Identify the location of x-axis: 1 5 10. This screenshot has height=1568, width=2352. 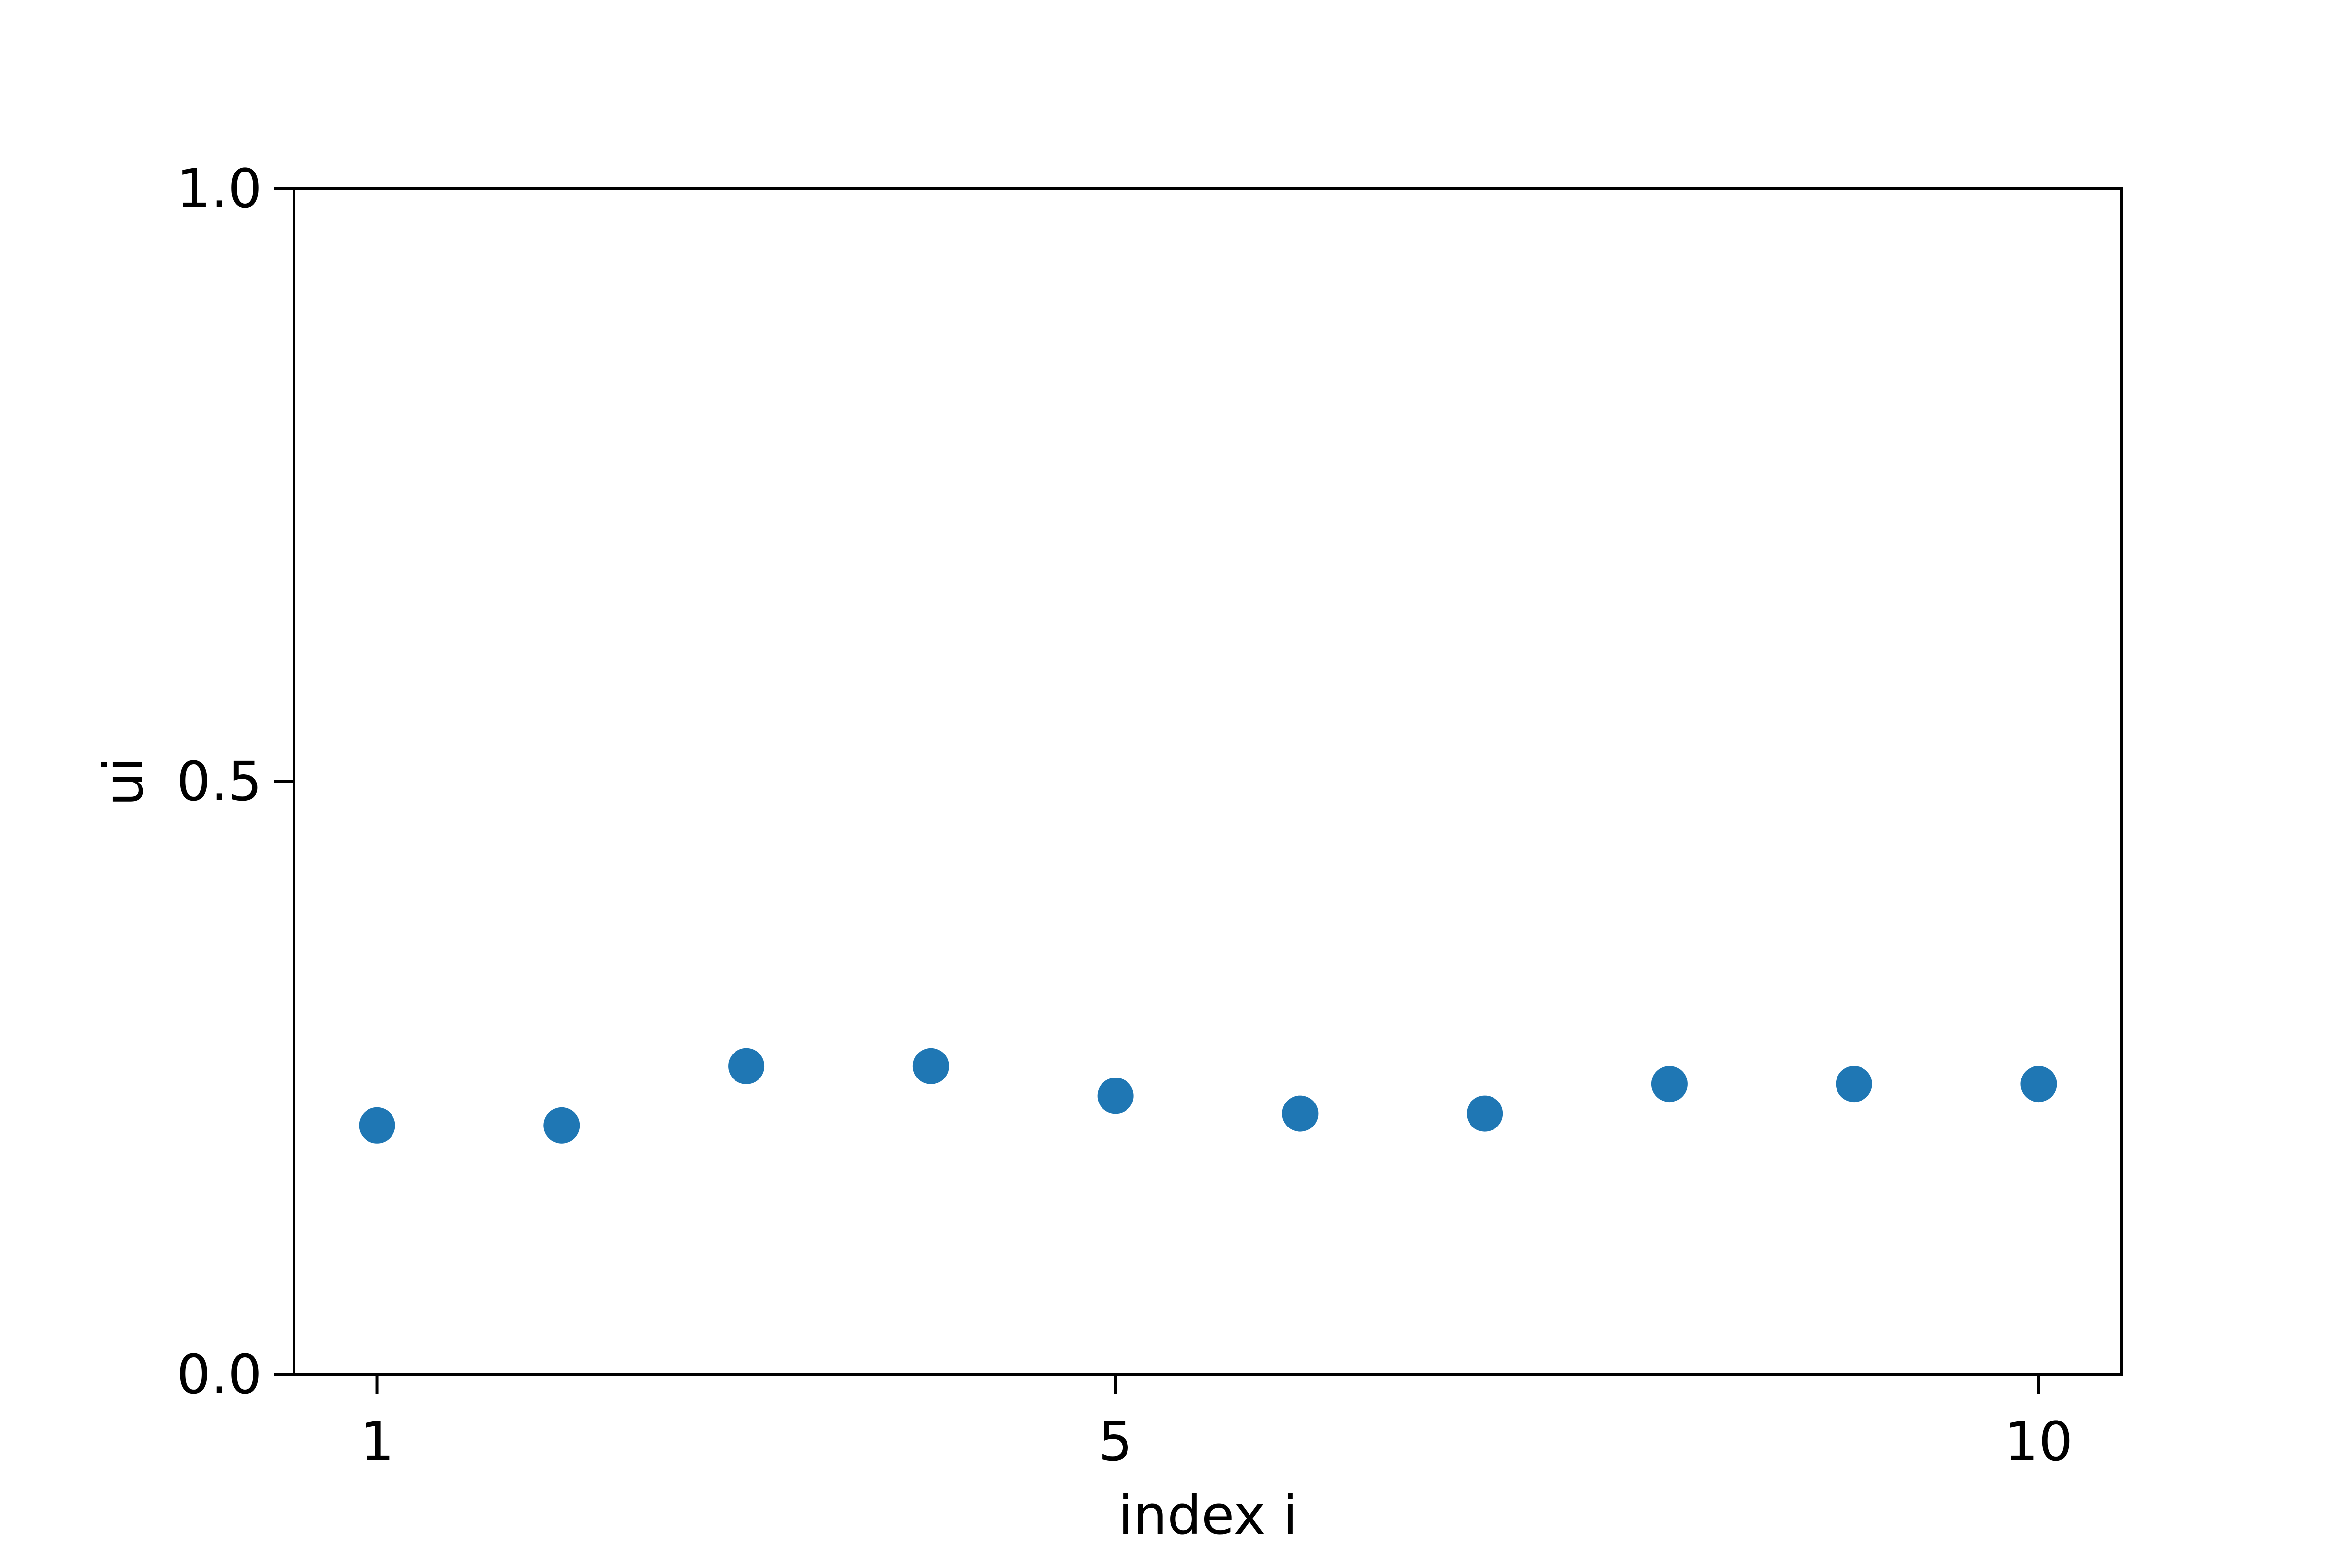
(1216, 1423).